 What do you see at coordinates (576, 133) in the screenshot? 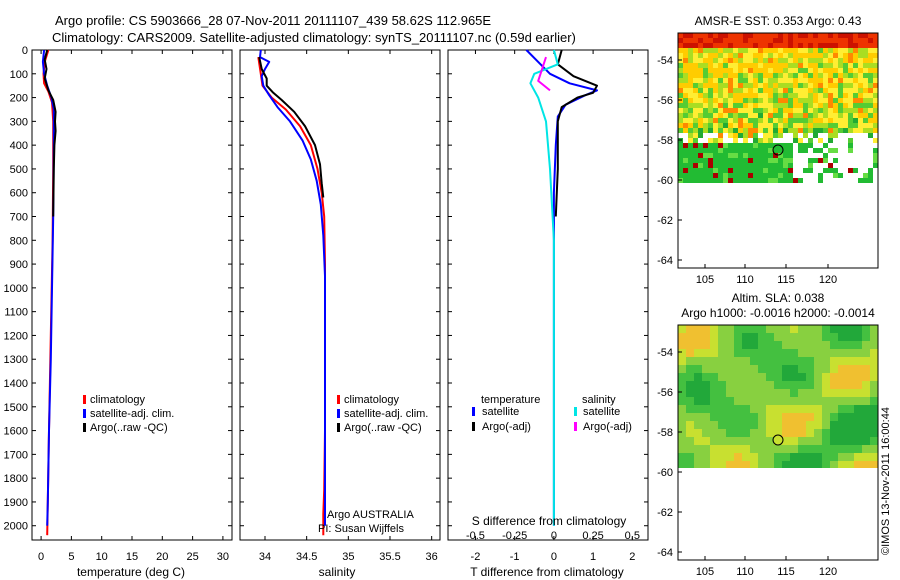
I see `series-line-t-argo-adj-` at bounding box center [576, 133].